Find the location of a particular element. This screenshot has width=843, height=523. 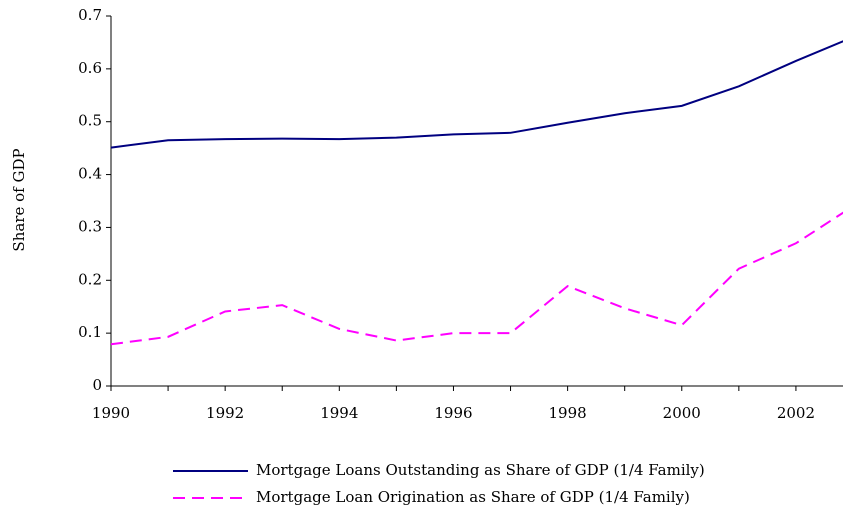

y-tick-label: 0.5 is located at coordinates (90, 121).